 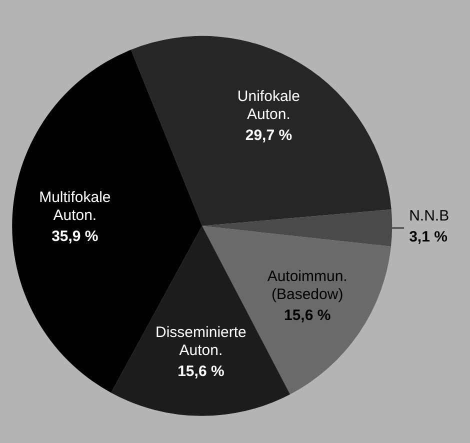 What do you see at coordinates (428, 237) in the screenshot?
I see `data-label: 3,1 %` at bounding box center [428, 237].